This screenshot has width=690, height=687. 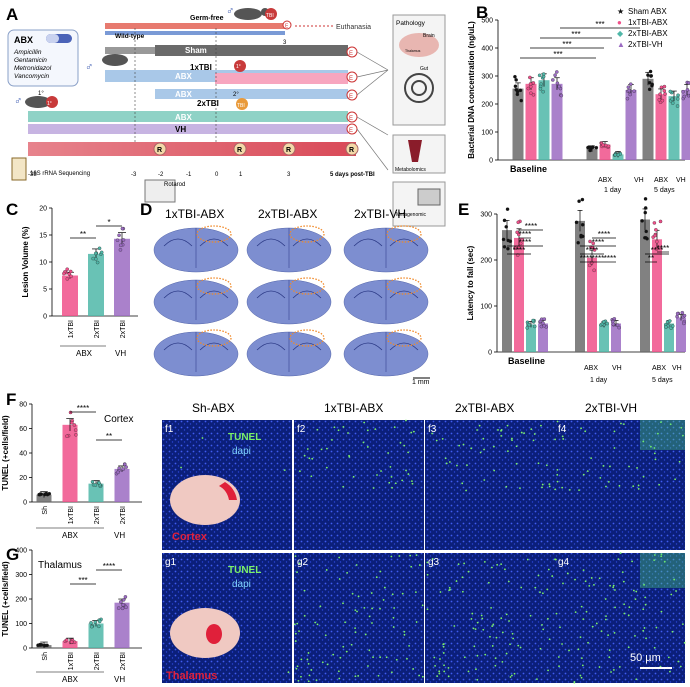 I want to click on timeline-day: -3, so click(x=134, y=175).